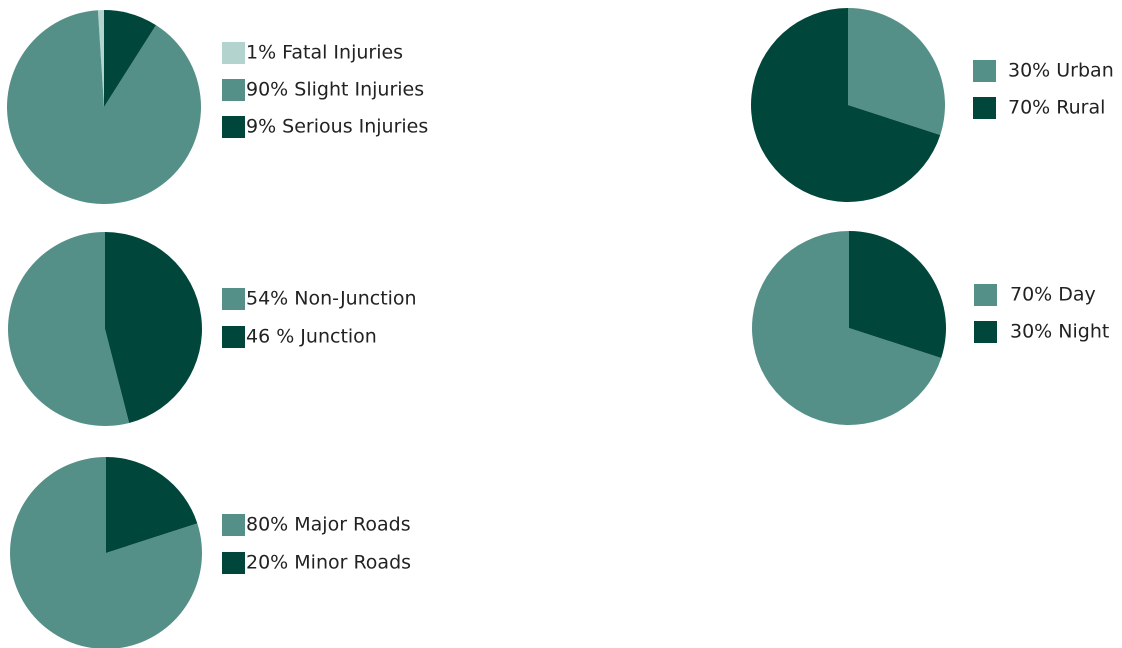 This screenshot has height=648, width=1122. Describe the element at coordinates (1061, 71) in the screenshot. I see `legend-label: 30% Urban` at that location.